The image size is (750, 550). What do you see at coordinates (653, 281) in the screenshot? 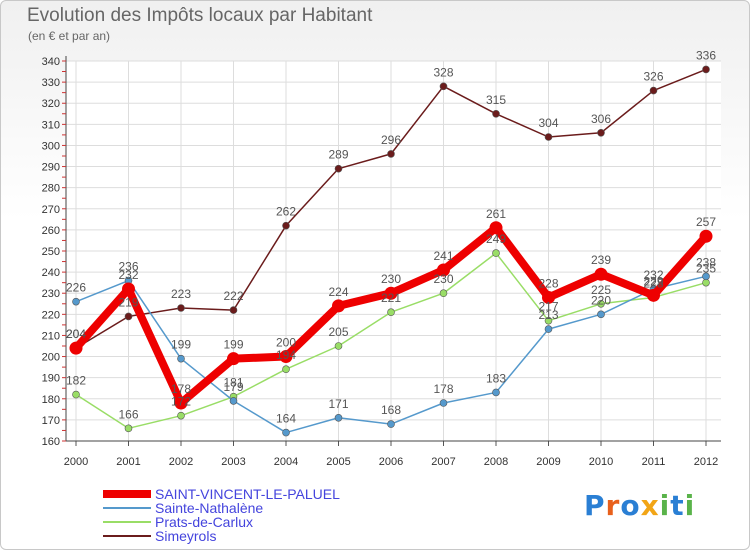
I see `data-label: 229` at bounding box center [653, 281].